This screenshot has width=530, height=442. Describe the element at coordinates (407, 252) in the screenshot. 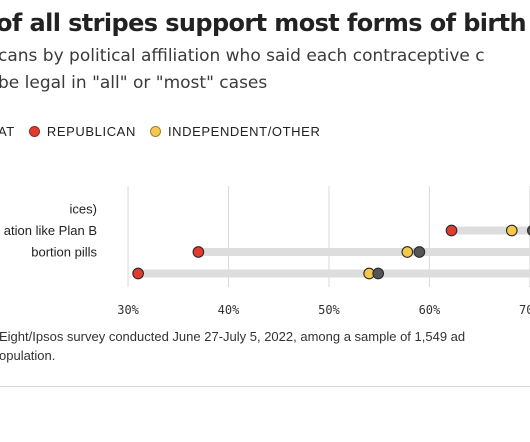

I see `dot-s1-r2` at that location.